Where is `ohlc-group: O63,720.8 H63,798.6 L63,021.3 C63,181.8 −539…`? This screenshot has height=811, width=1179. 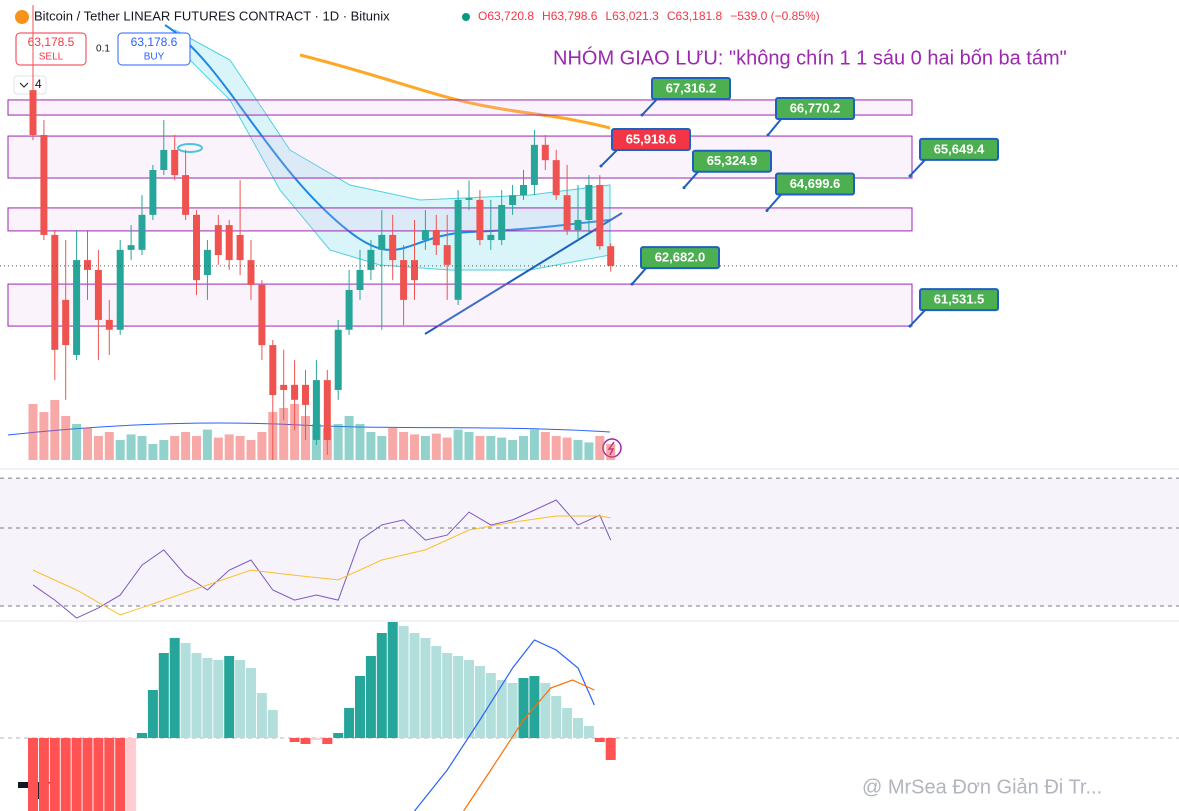
ohlc-group: O63,720.8 H63,798.6 L63,021.3 C63,181.8 −539… is located at coordinates (649, 16).